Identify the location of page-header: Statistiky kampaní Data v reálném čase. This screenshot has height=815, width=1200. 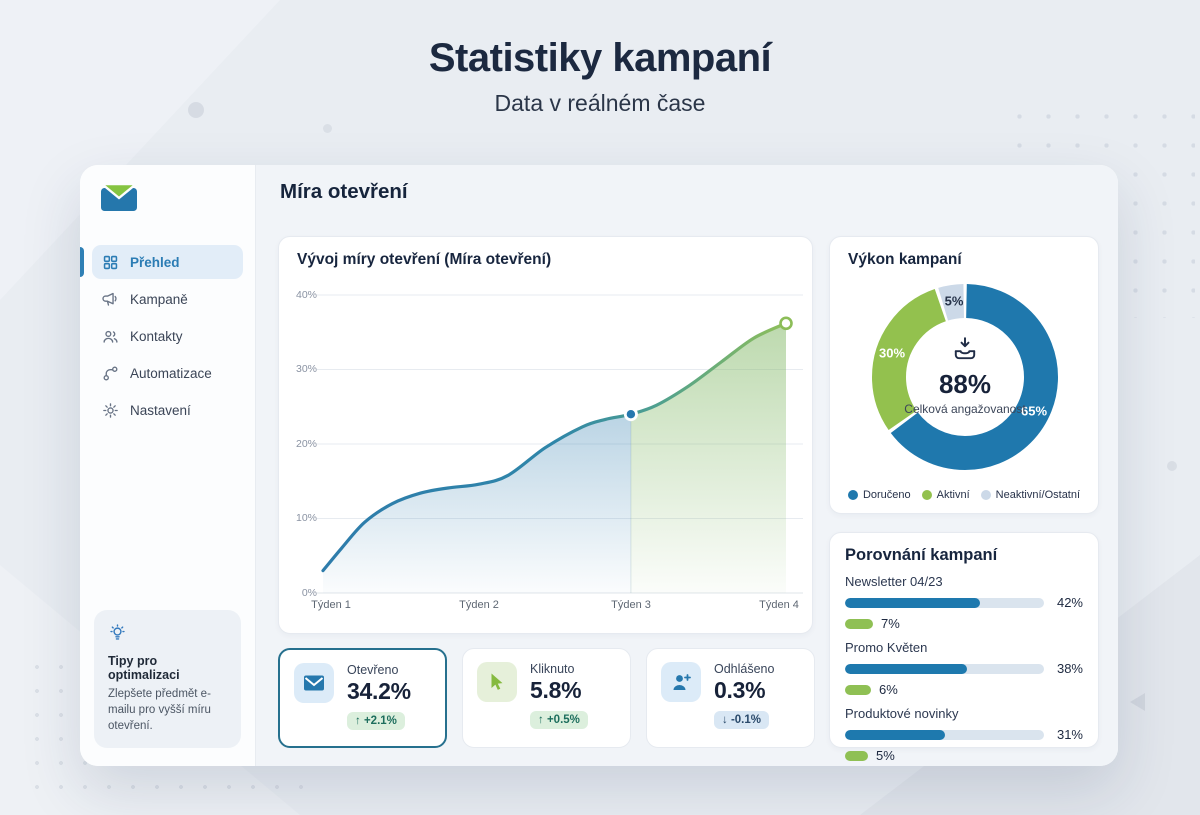
(600, 76).